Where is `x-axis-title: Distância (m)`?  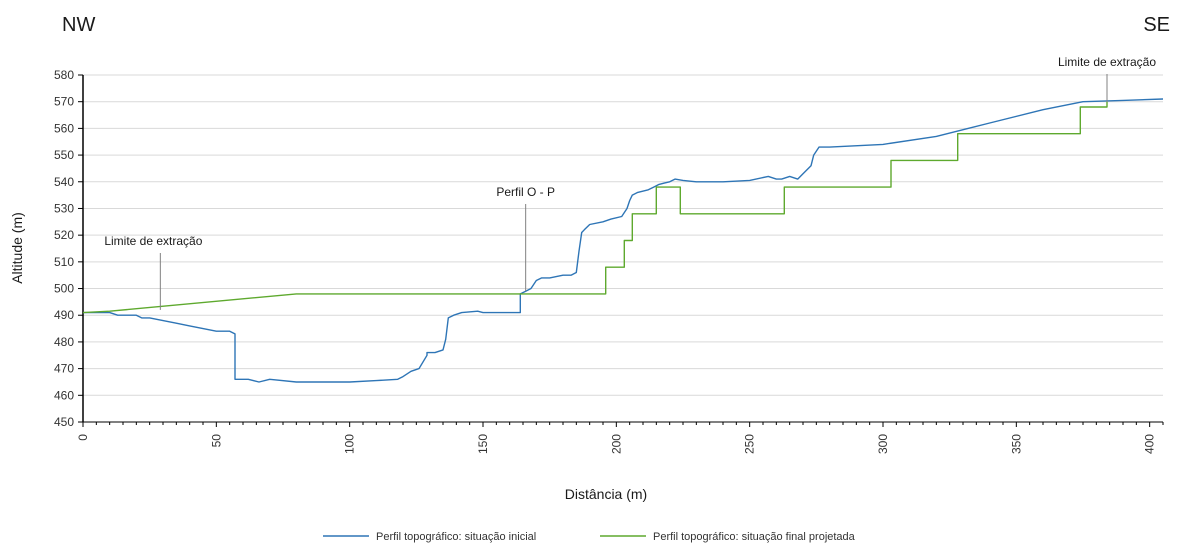
x-axis-title: Distância (m) is located at coordinates (606, 494).